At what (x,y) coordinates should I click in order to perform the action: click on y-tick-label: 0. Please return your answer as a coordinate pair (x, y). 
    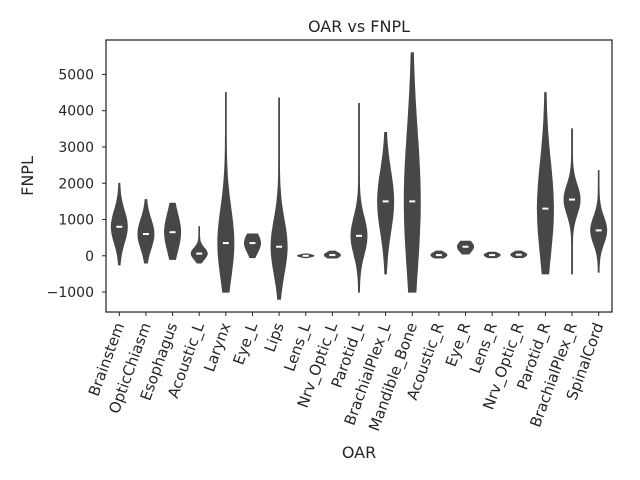
    Looking at the image, I should click on (89, 257).